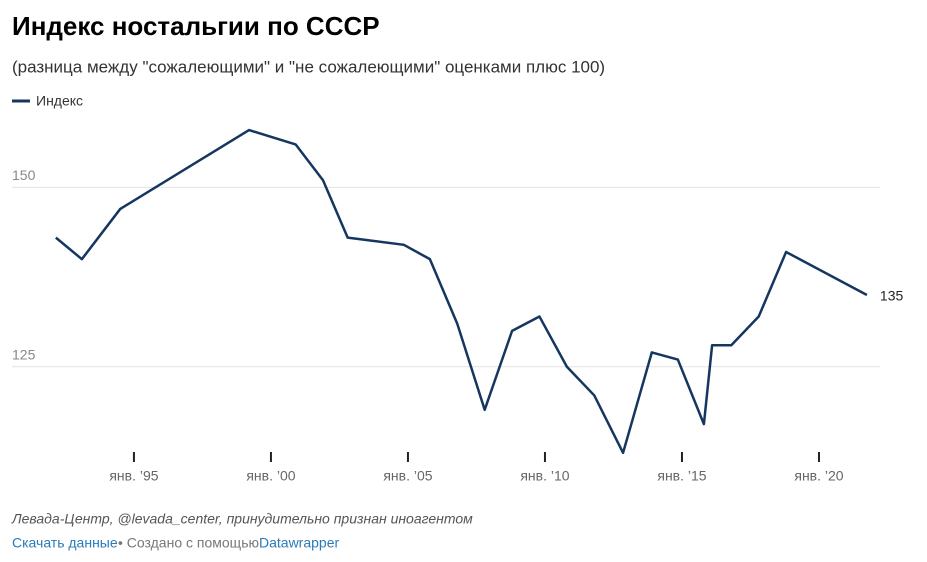 The width and height of the screenshot is (927, 562). Describe the element at coordinates (299, 543) in the screenshot. I see `tool-link: Datawrapper` at that location.